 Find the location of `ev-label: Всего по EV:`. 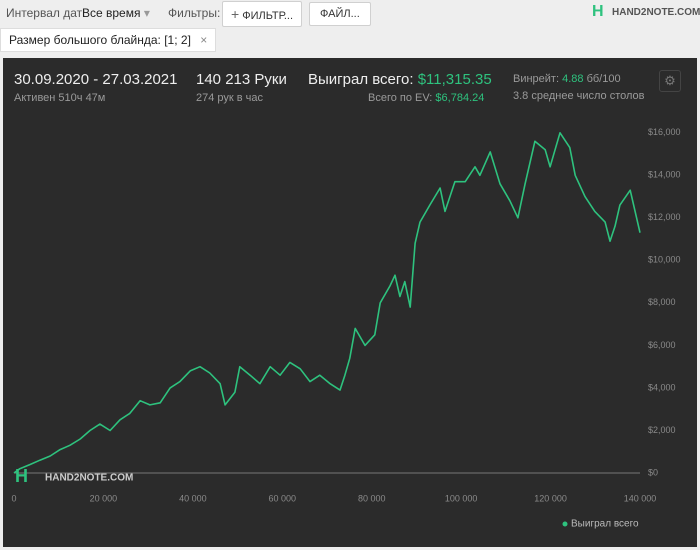

ev-label: Всего по EV: is located at coordinates (400, 98).